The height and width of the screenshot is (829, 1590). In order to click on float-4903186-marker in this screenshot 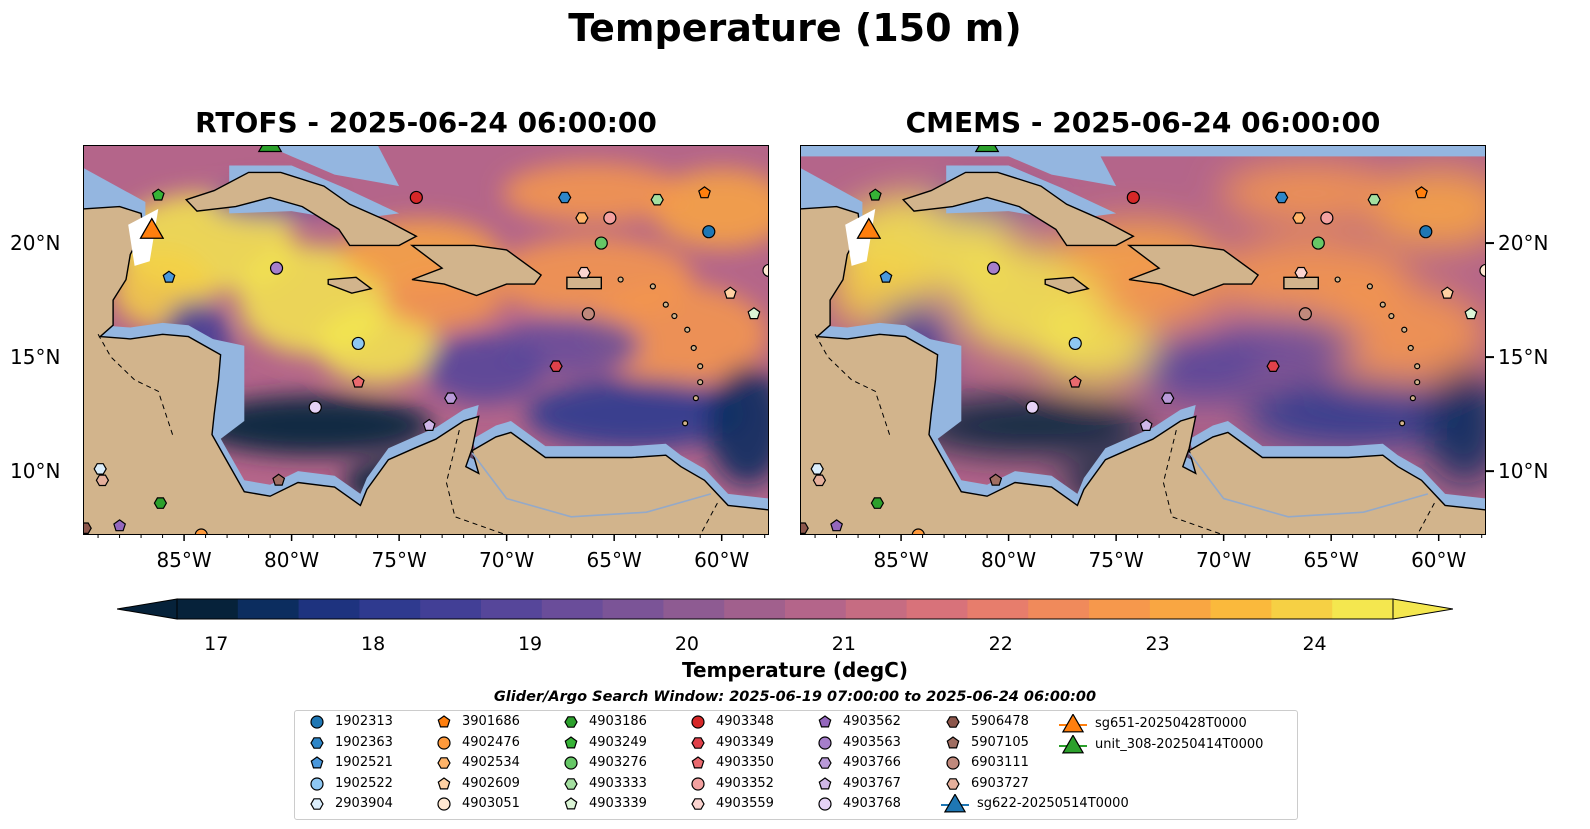, I will do `click(160, 503)`.